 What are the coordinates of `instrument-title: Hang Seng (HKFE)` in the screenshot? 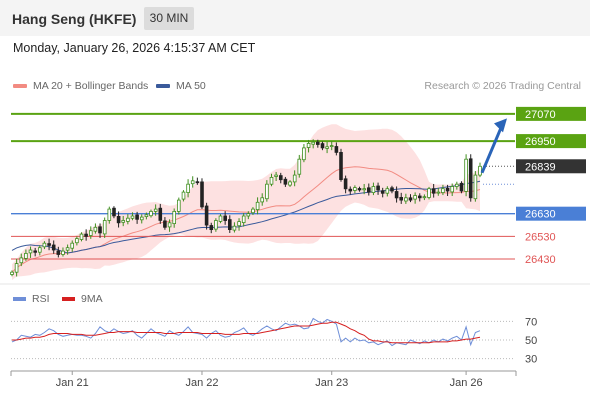 It's located at (74, 19).